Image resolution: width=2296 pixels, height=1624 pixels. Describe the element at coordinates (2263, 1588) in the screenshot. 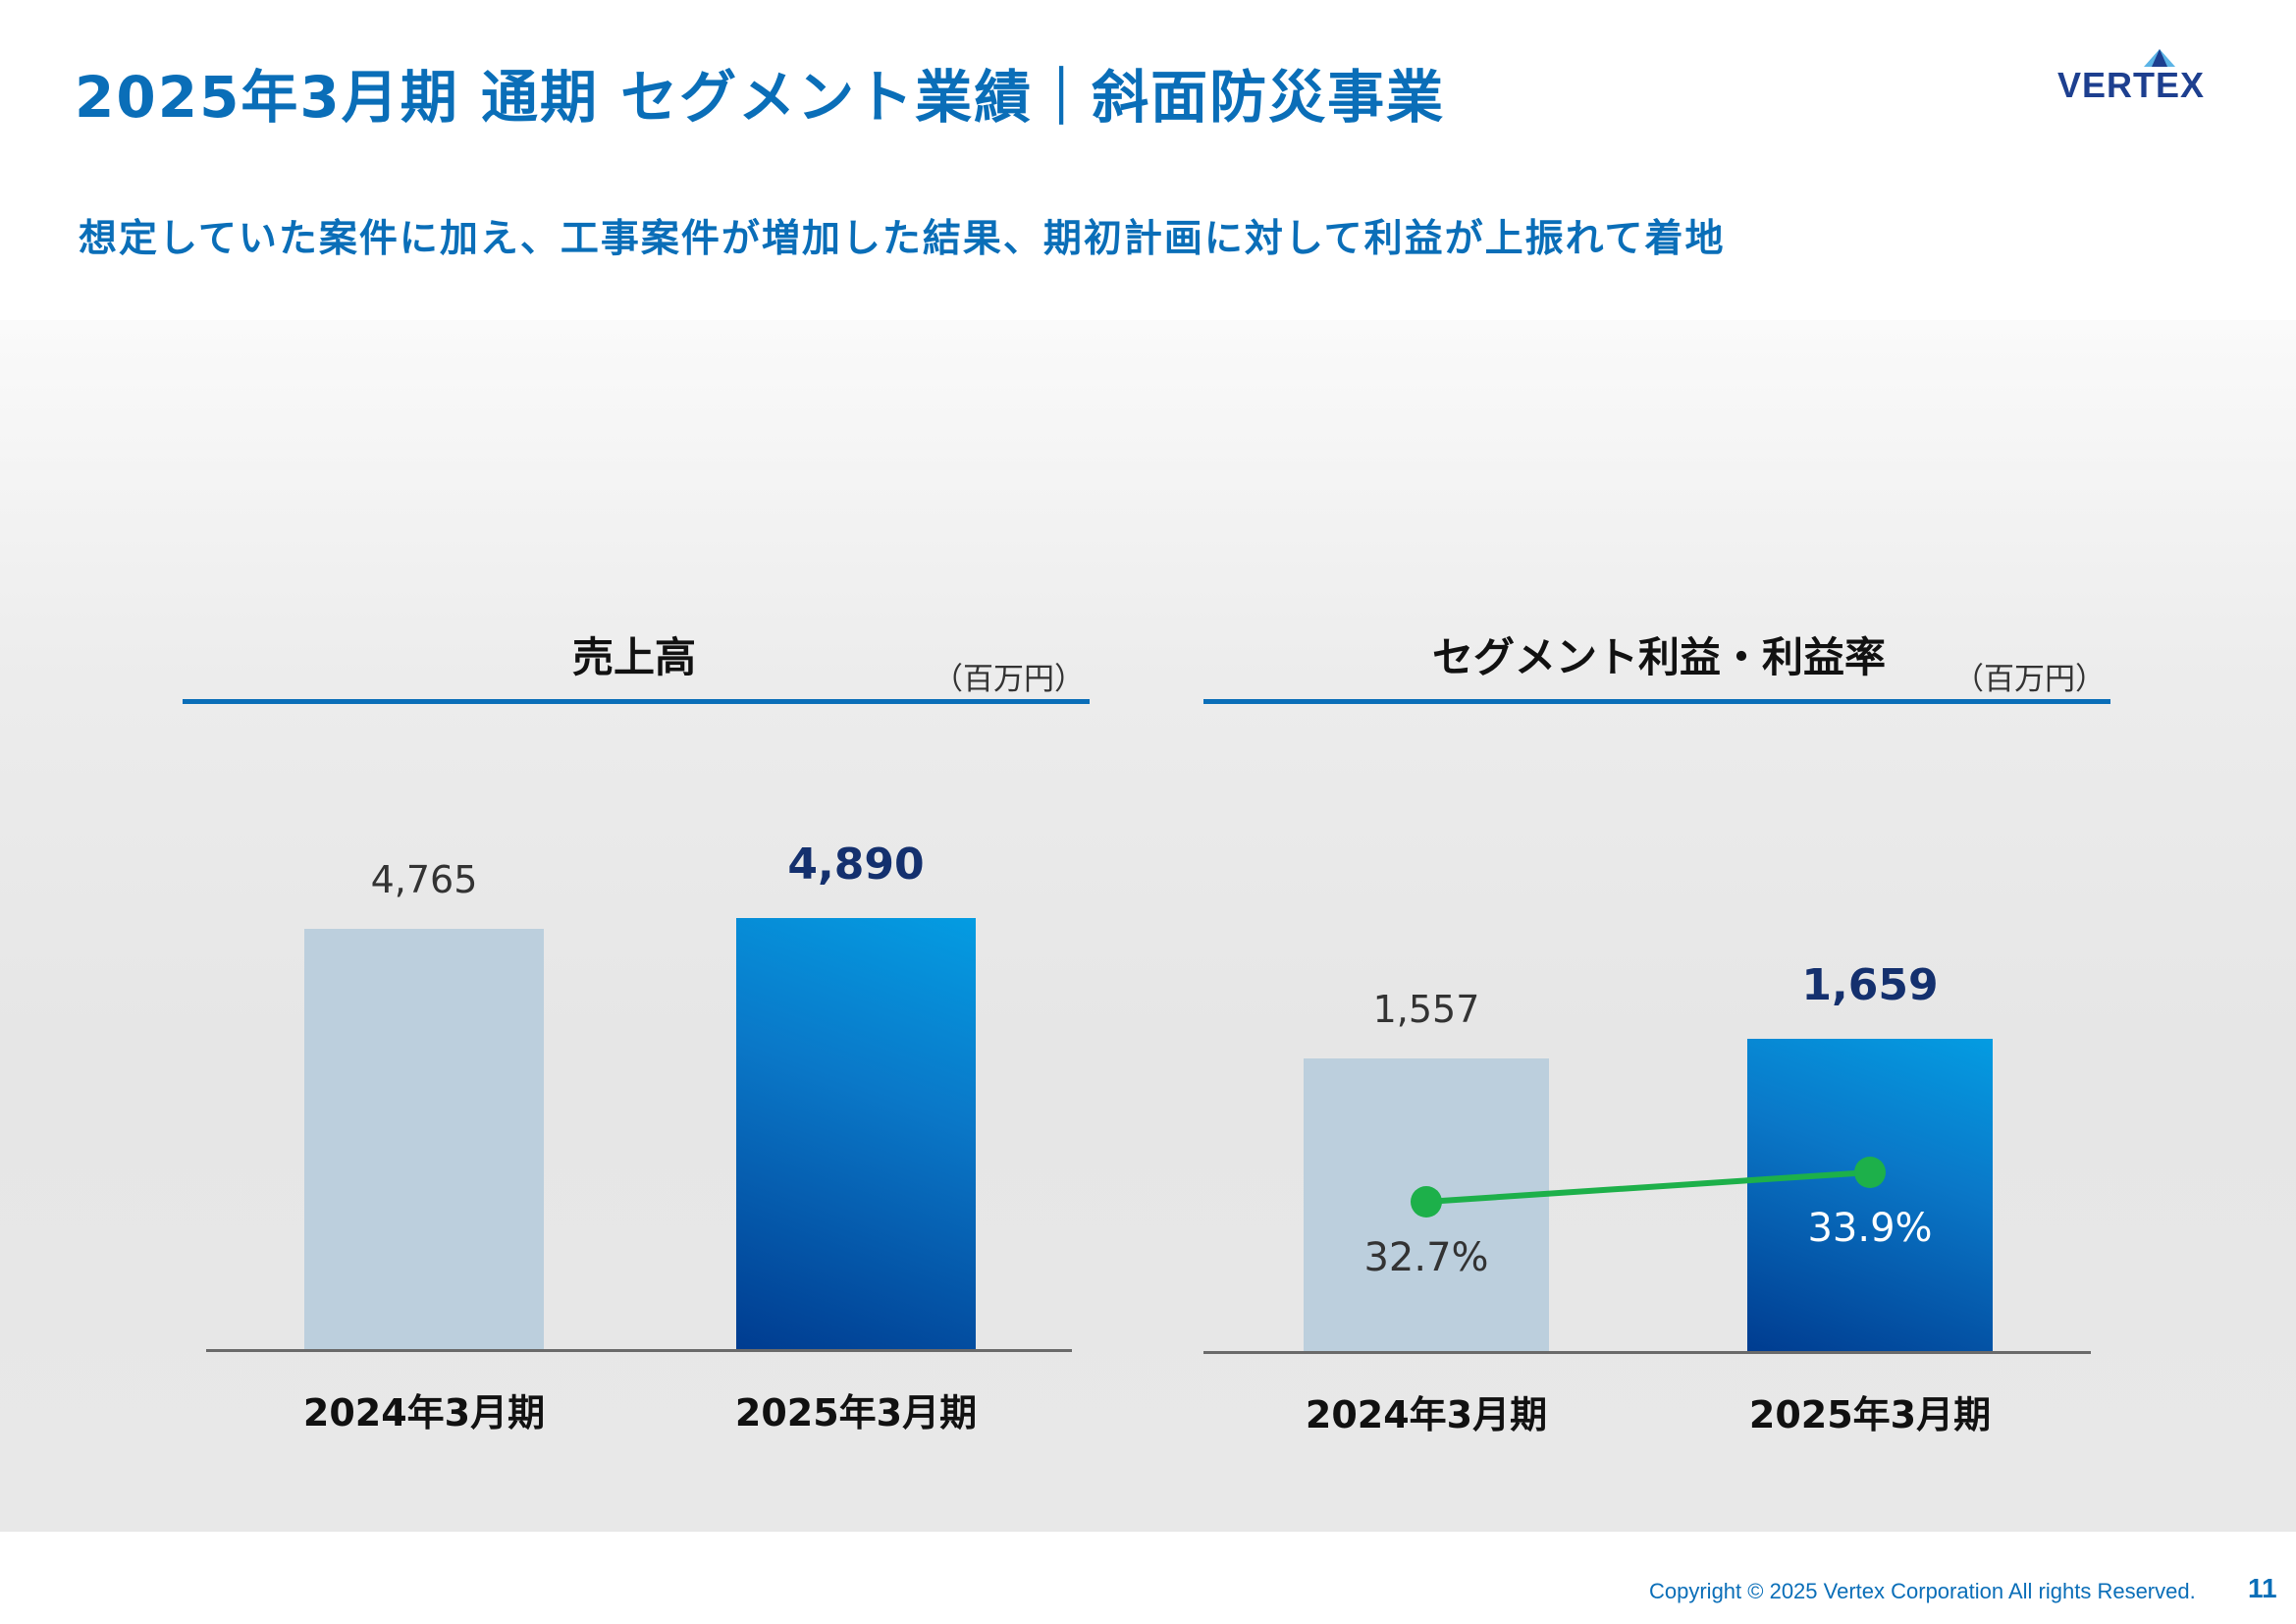

I see `page-number: 11` at that location.